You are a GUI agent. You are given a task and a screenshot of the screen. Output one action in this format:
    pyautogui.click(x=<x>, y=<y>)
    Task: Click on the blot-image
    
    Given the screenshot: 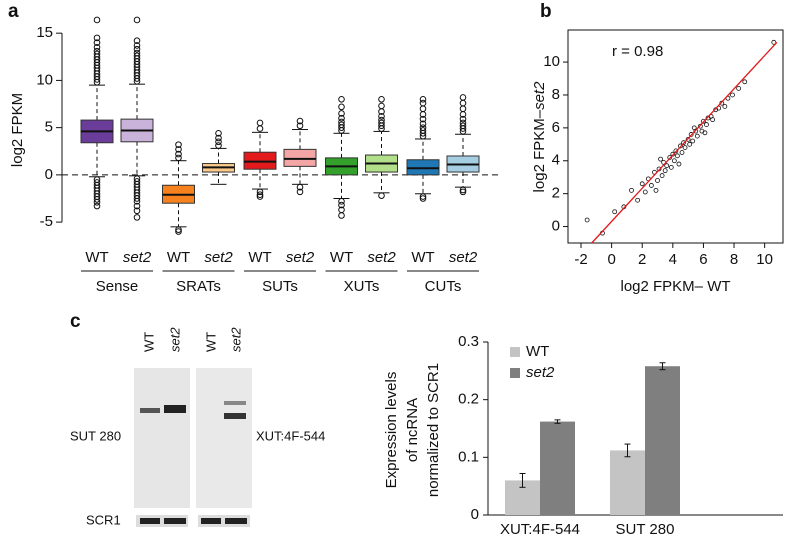 What is the action you would take?
    pyautogui.click(x=193, y=447)
    